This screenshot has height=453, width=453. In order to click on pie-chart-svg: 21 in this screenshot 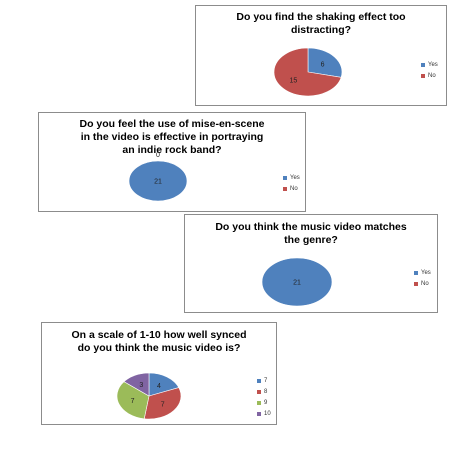, I will do `click(297, 282)`.